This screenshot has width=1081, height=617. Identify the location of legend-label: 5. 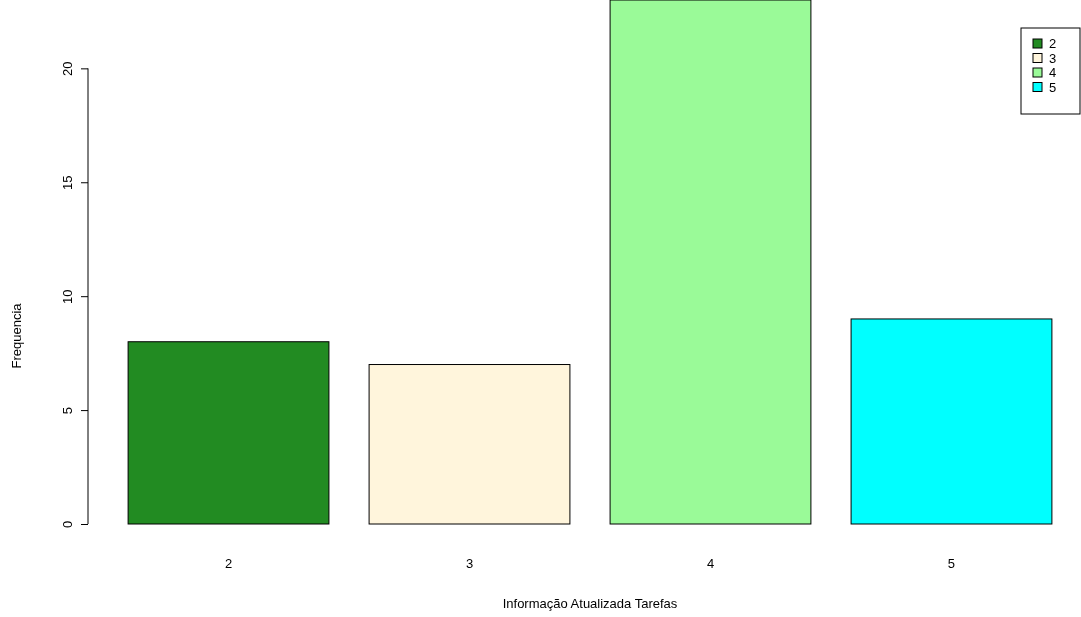
(1053, 87).